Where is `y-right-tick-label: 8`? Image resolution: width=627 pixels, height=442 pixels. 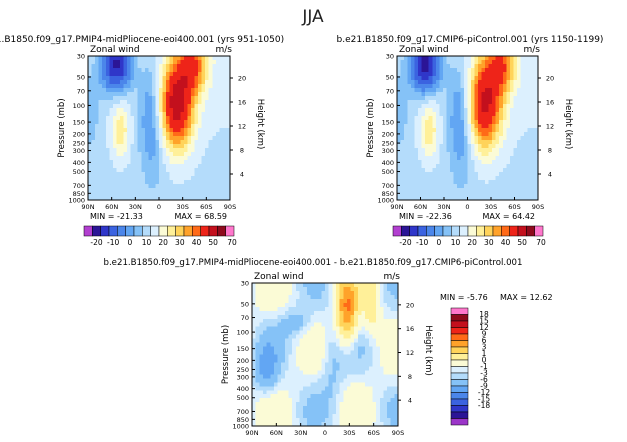
y-right-tick-label: 8 is located at coordinates (410, 377).